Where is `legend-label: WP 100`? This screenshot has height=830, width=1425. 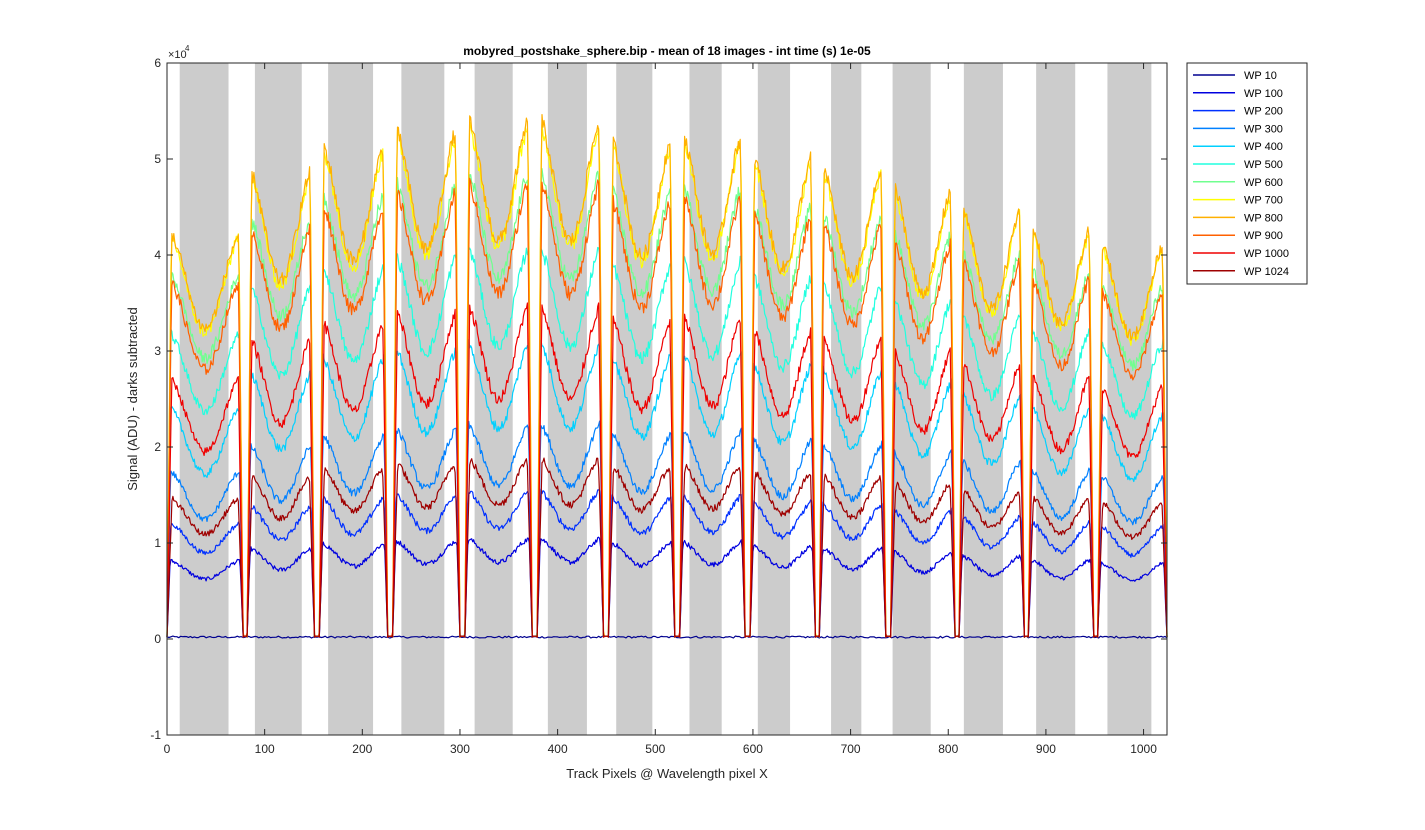 legend-label: WP 100 is located at coordinates (1263, 94).